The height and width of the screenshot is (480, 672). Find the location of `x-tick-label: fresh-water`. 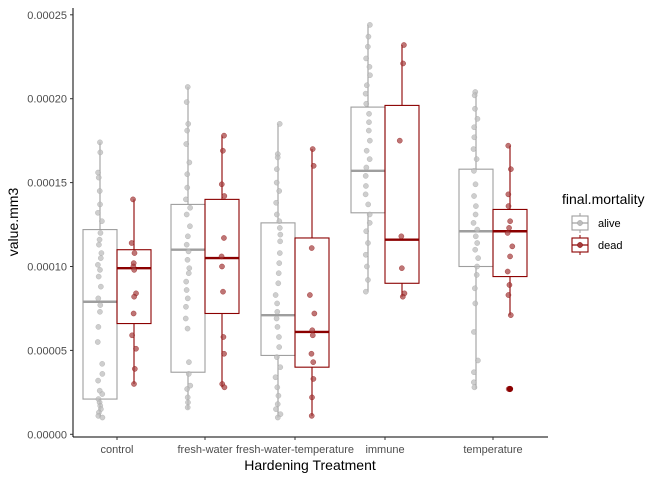

x-tick-label: fresh-water is located at coordinates (204, 450).